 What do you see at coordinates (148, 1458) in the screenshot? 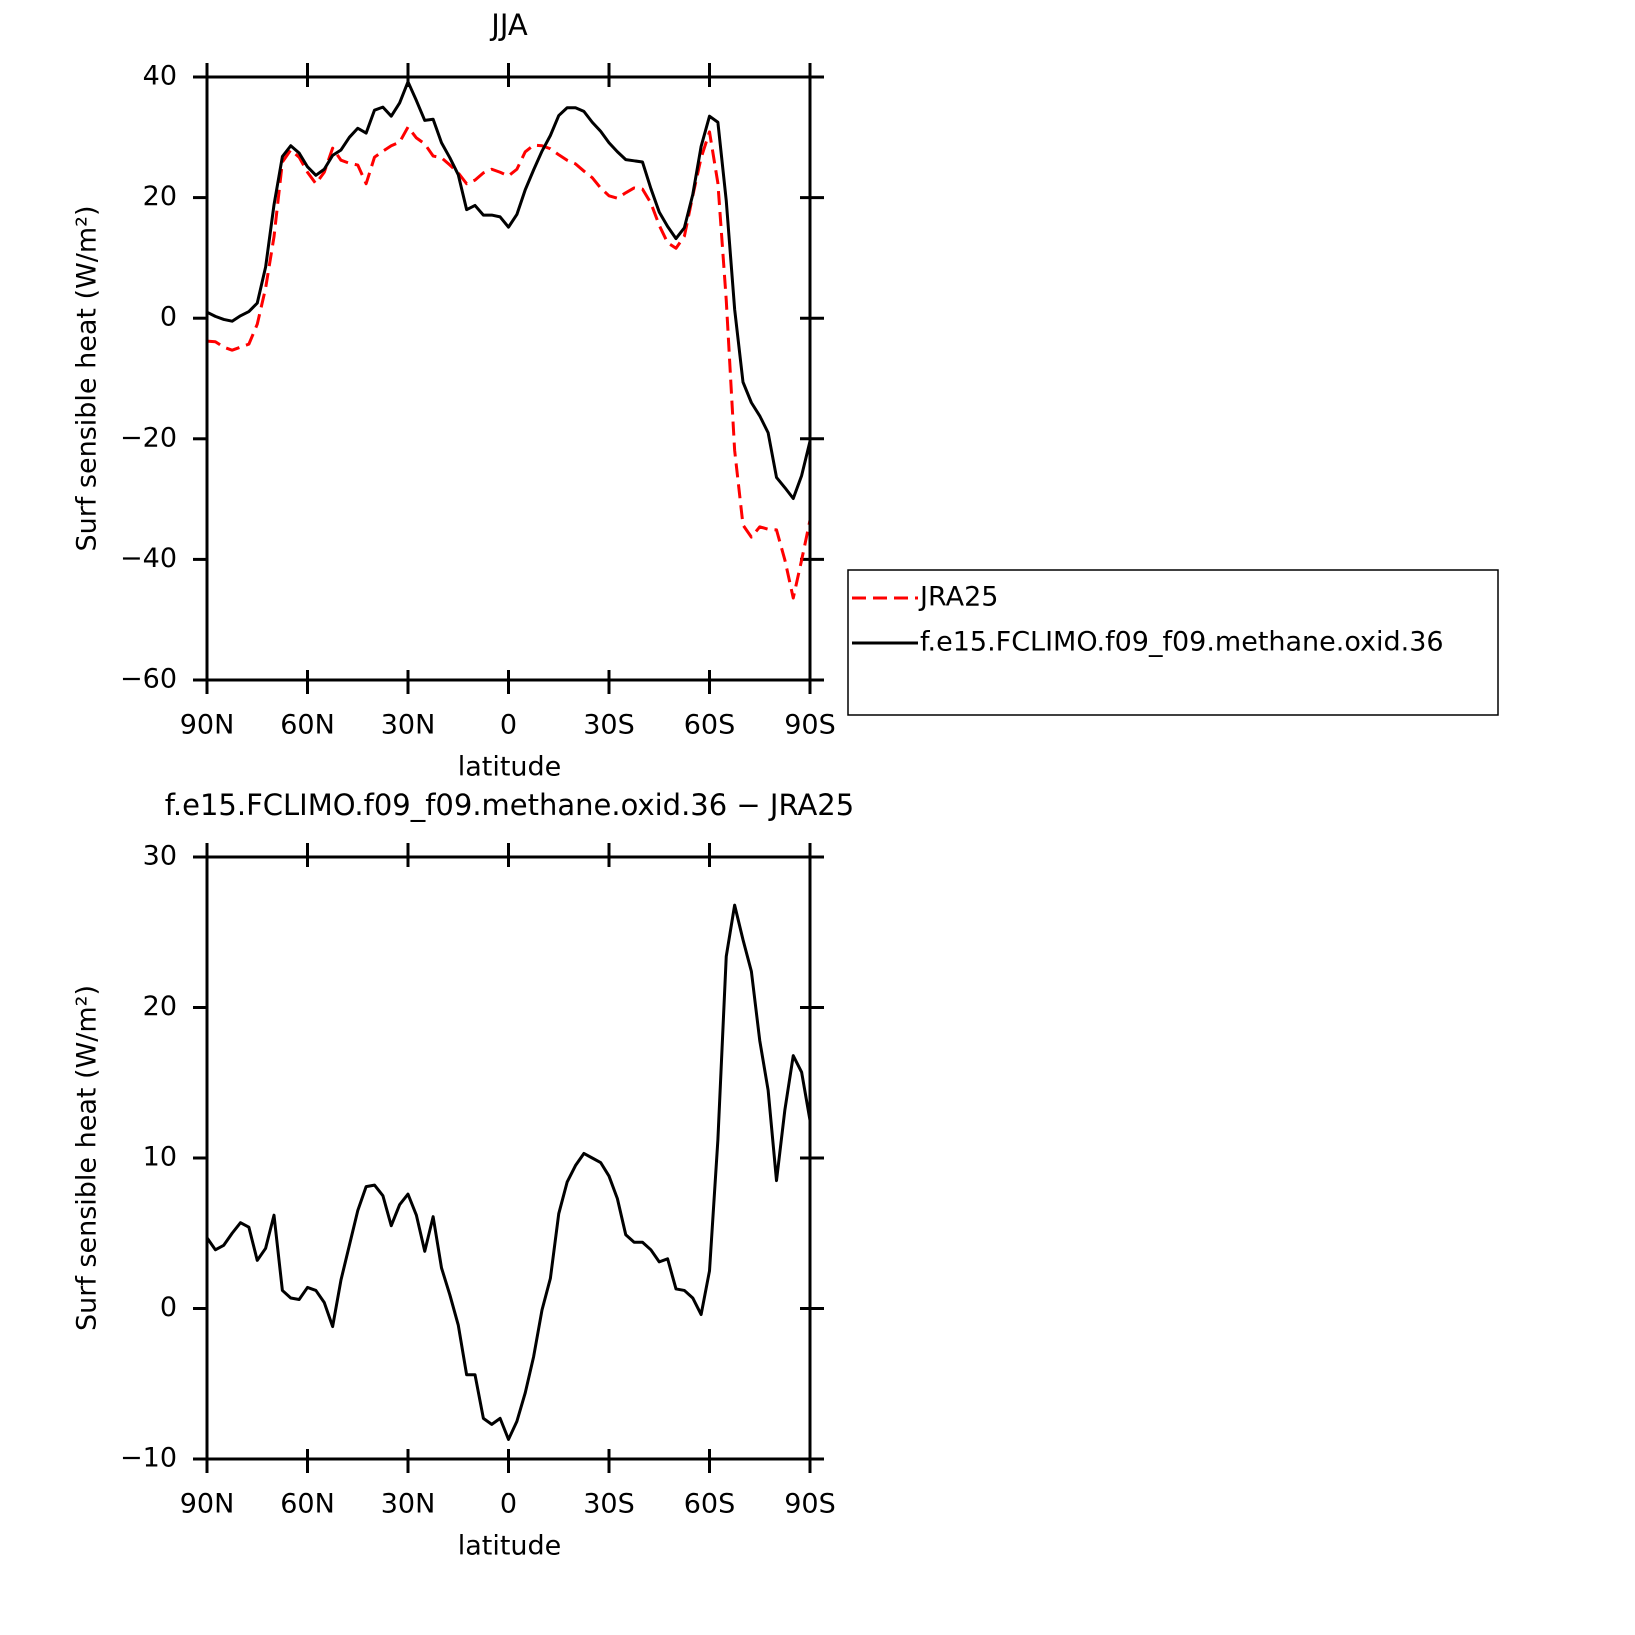
I see `y-tick-label: −10` at bounding box center [148, 1458].